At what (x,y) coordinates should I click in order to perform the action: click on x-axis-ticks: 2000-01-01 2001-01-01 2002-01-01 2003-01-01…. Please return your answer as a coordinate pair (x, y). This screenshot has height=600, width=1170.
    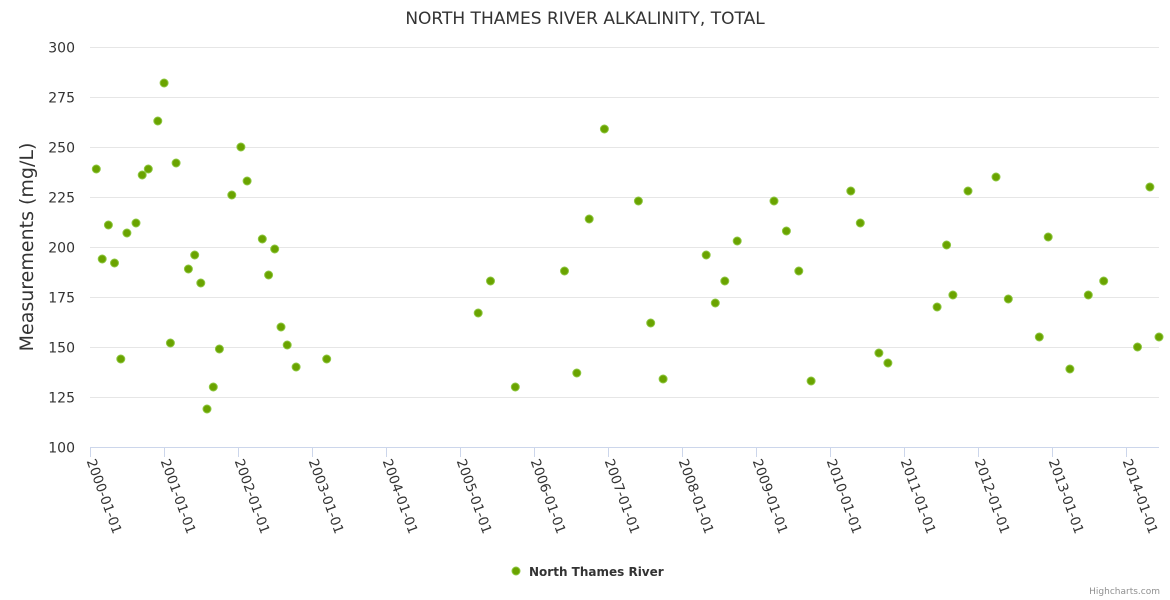
    Looking at the image, I should click on (622, 491).